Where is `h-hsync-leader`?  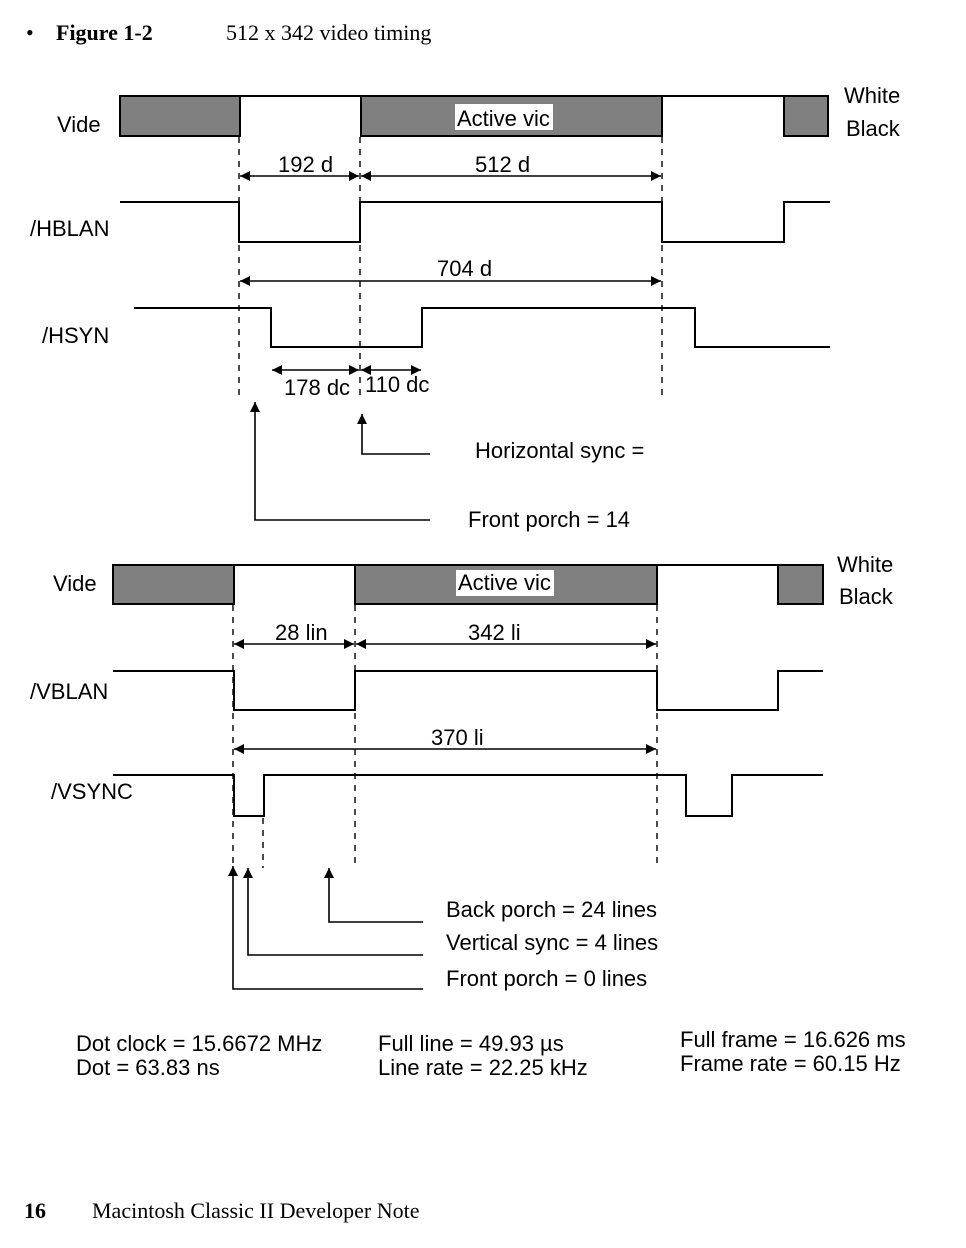
h-hsync-leader is located at coordinates (393, 434).